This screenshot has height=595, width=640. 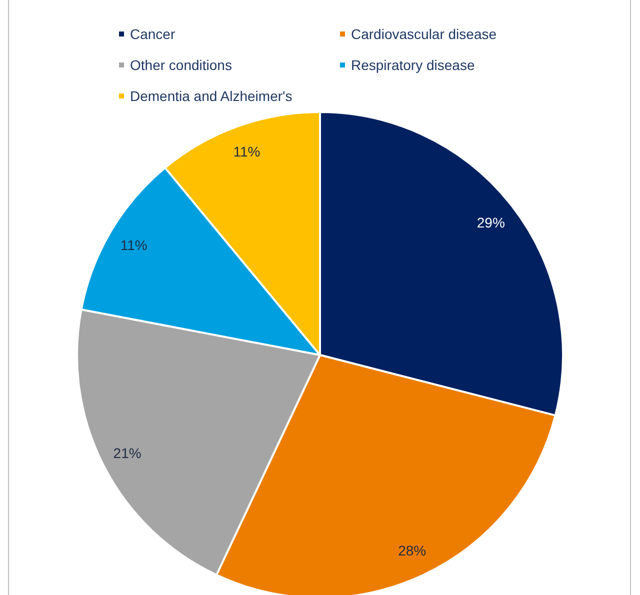 What do you see at coordinates (412, 550) in the screenshot?
I see `data-label: 28%` at bounding box center [412, 550].